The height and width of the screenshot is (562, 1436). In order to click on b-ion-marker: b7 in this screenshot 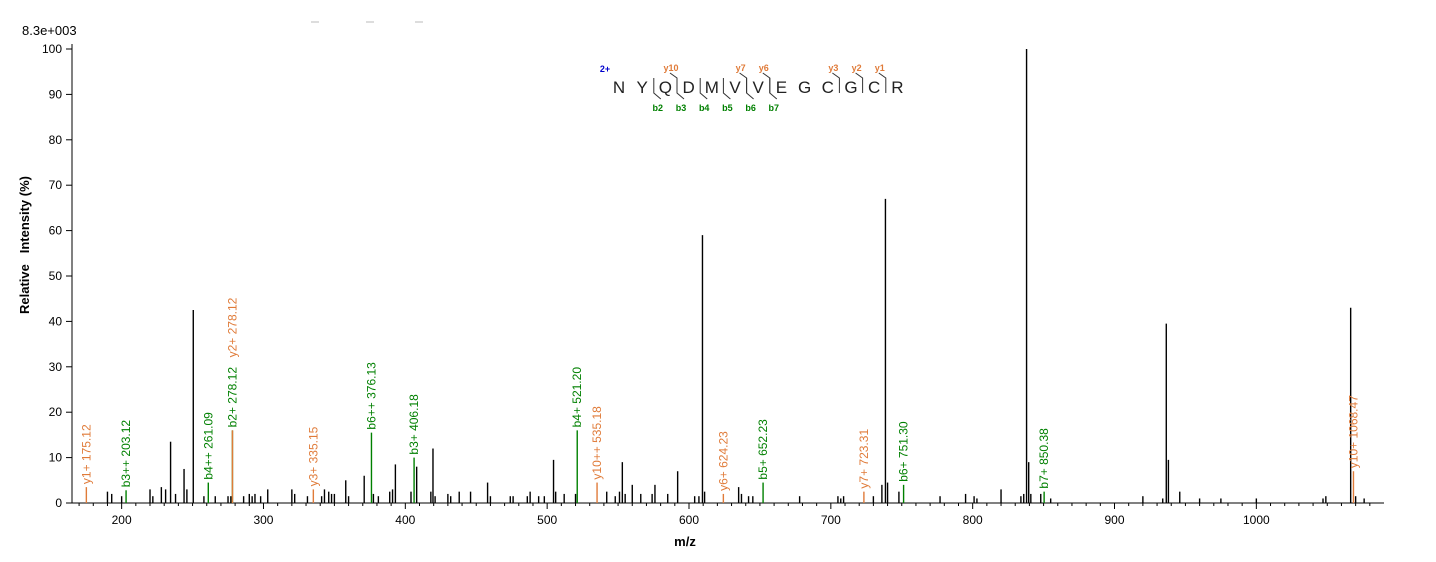, I will do `click(774, 108)`.